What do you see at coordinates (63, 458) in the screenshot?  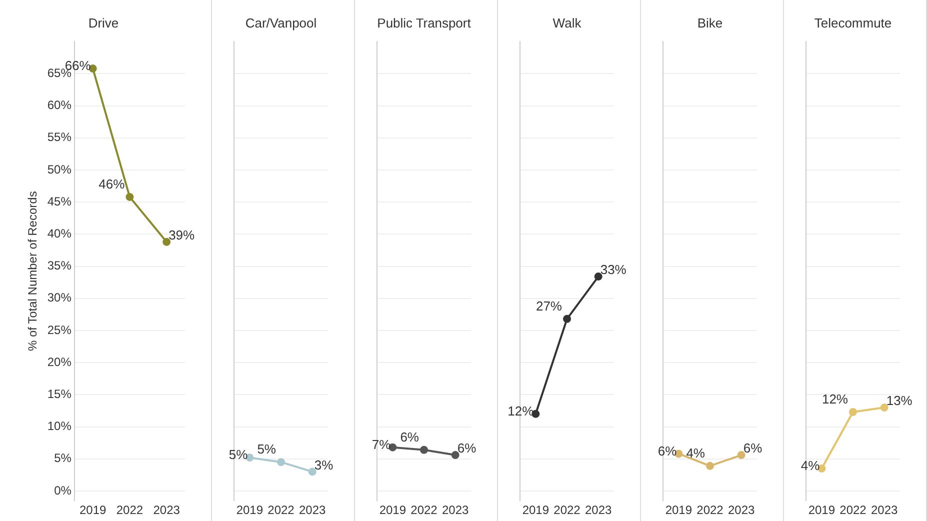 I see `y-tick-label: 5%` at bounding box center [63, 458].